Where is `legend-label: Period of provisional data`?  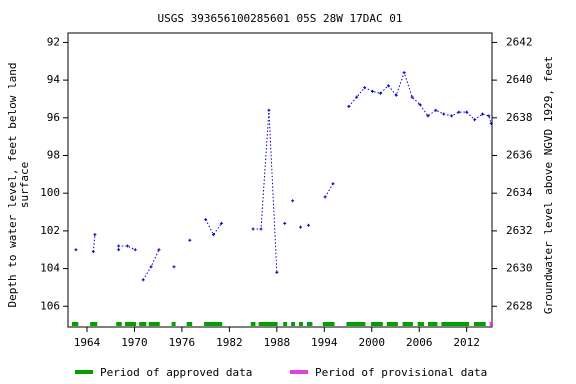
legend-label: Period of provisional data is located at coordinates (401, 372).